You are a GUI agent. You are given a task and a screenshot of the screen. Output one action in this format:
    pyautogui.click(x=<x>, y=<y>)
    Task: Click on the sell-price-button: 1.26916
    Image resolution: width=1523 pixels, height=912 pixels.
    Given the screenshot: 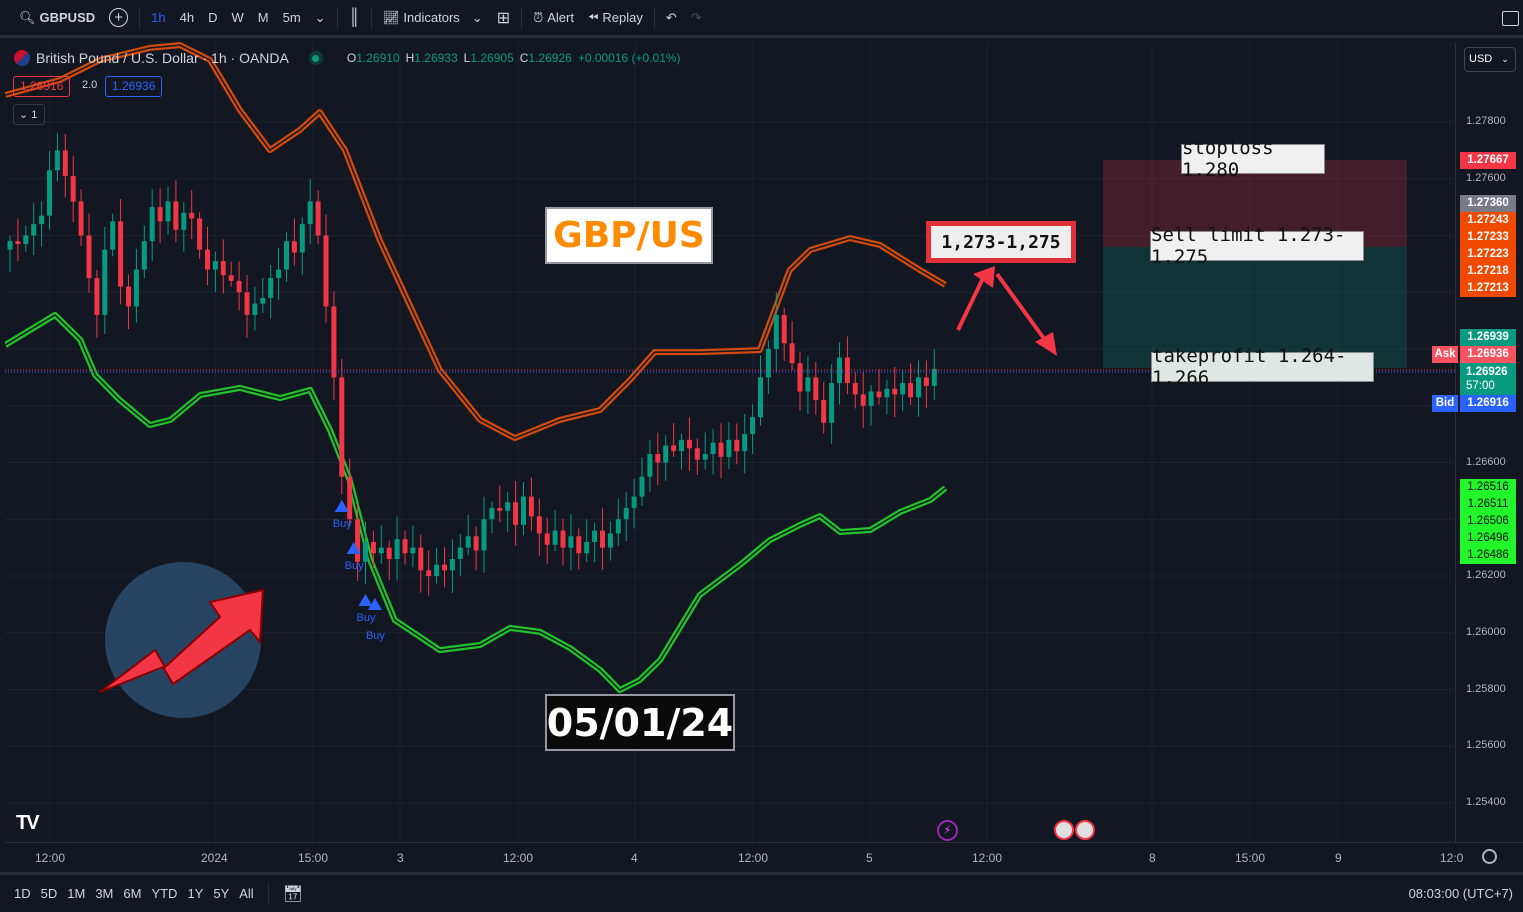 What is the action you would take?
    pyautogui.click(x=42, y=86)
    